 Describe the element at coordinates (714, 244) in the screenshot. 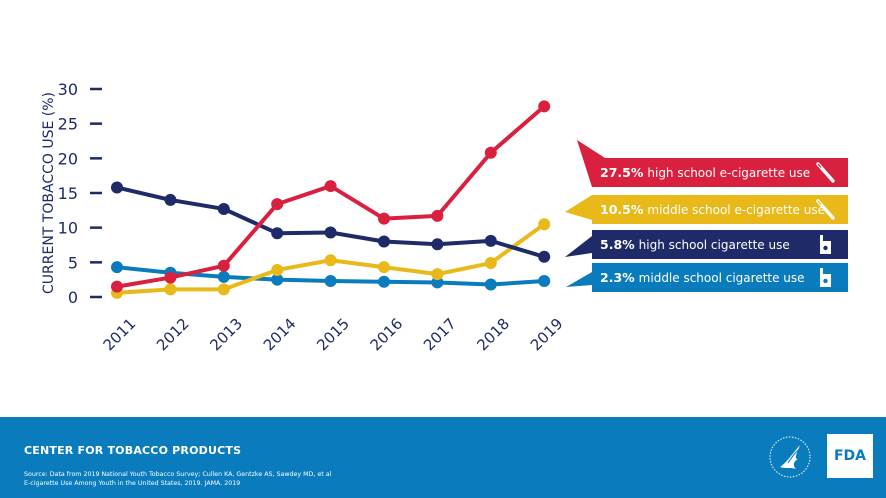

I see `legend-label: high school cigarette use` at that location.